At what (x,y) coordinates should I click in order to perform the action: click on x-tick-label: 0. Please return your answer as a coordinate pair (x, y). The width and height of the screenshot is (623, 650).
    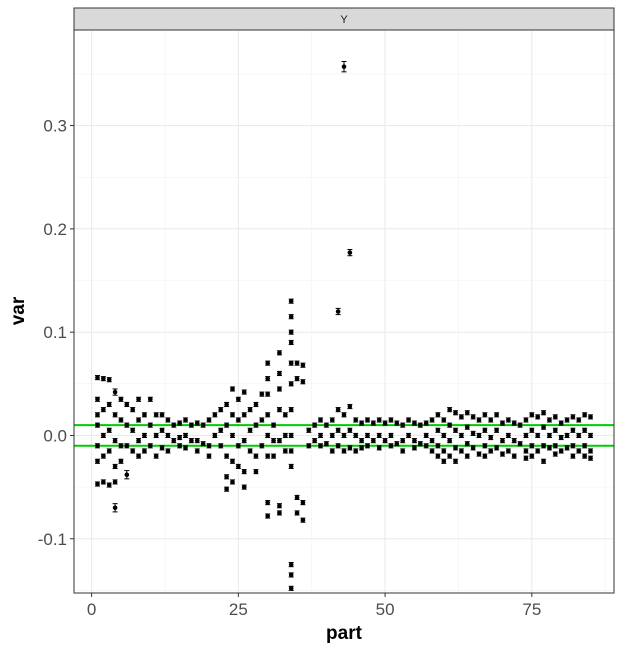
    Looking at the image, I should click on (91, 609).